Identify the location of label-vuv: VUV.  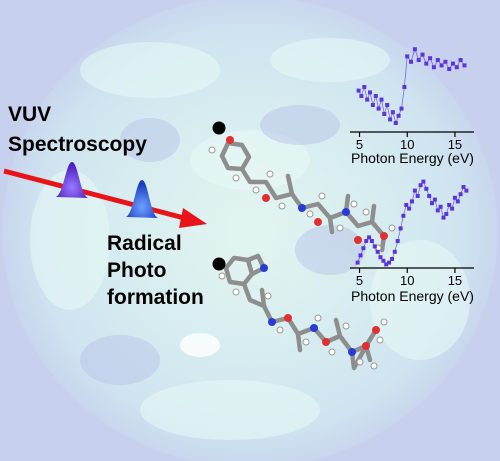
(30, 114).